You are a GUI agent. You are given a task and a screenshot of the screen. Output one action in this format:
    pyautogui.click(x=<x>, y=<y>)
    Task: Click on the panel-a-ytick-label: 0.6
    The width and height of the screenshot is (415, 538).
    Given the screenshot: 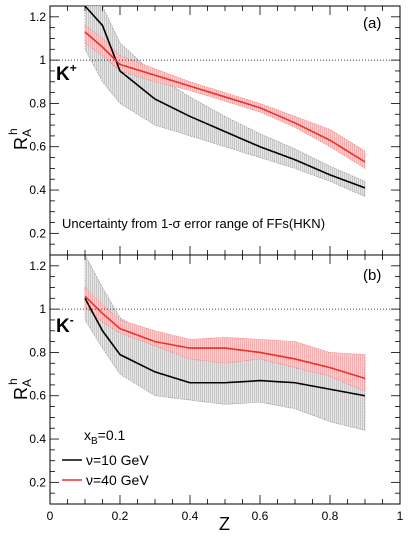 What is the action you would take?
    pyautogui.click(x=37, y=147)
    